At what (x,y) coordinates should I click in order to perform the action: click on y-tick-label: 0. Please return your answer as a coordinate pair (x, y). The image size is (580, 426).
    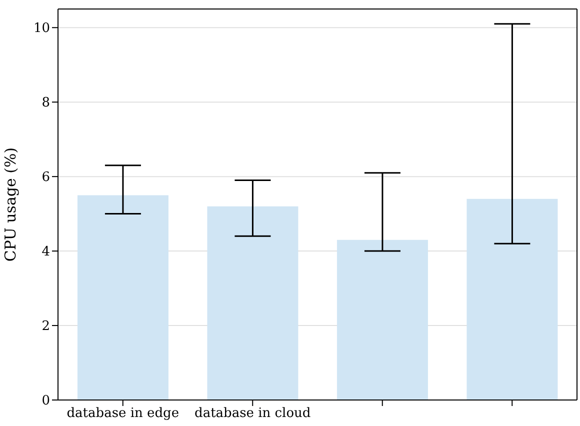
    Looking at the image, I should click on (46, 401).